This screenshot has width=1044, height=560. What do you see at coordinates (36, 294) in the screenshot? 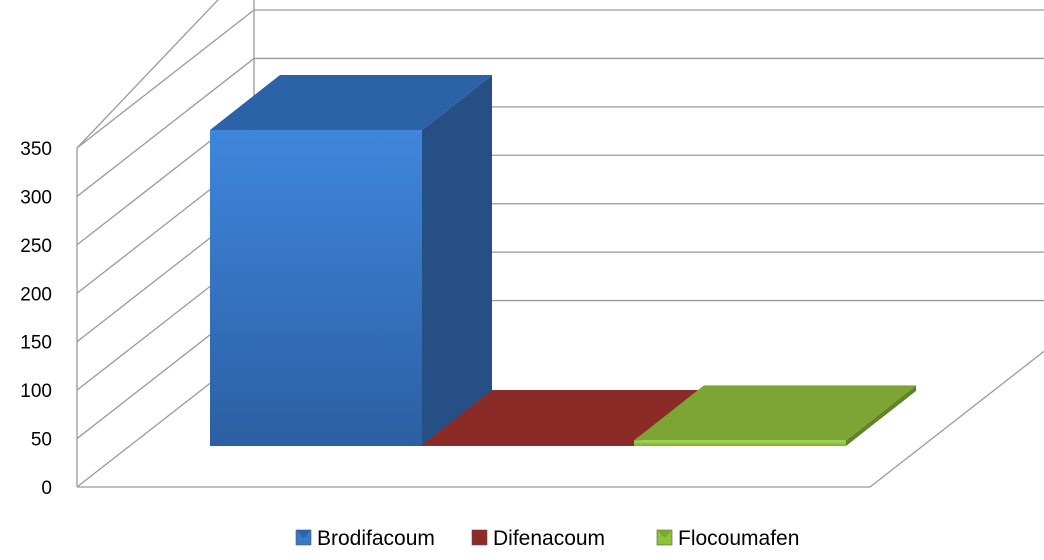
I see `y-tick-label: 200` at bounding box center [36, 294].